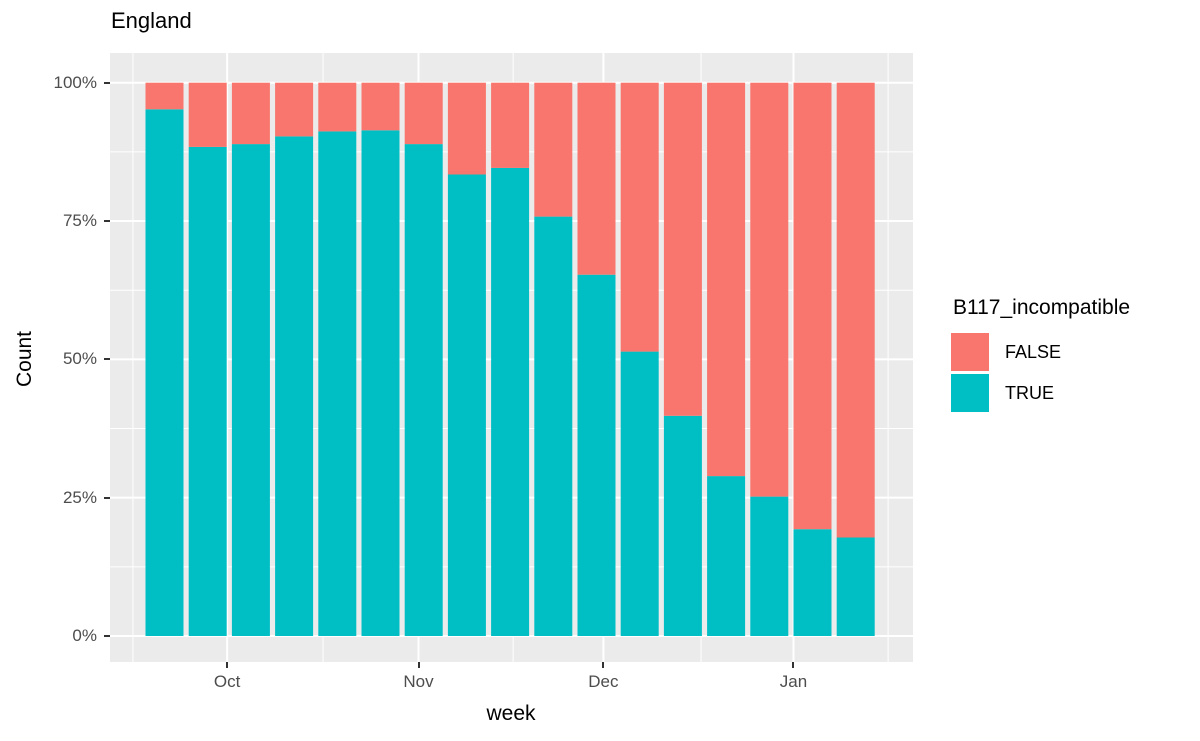 Image resolution: width=1200 pixels, height=741 pixels. Describe the element at coordinates (75, 82) in the screenshot. I see `y-tick-label: 100%` at that location.